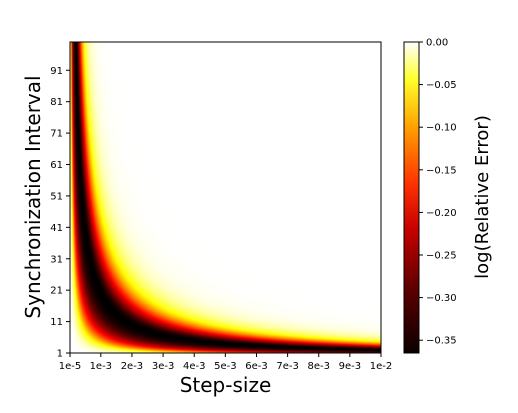  What do you see at coordinates (56, 71) in the screenshot?
I see `y-tick-label: 91` at bounding box center [56, 71].